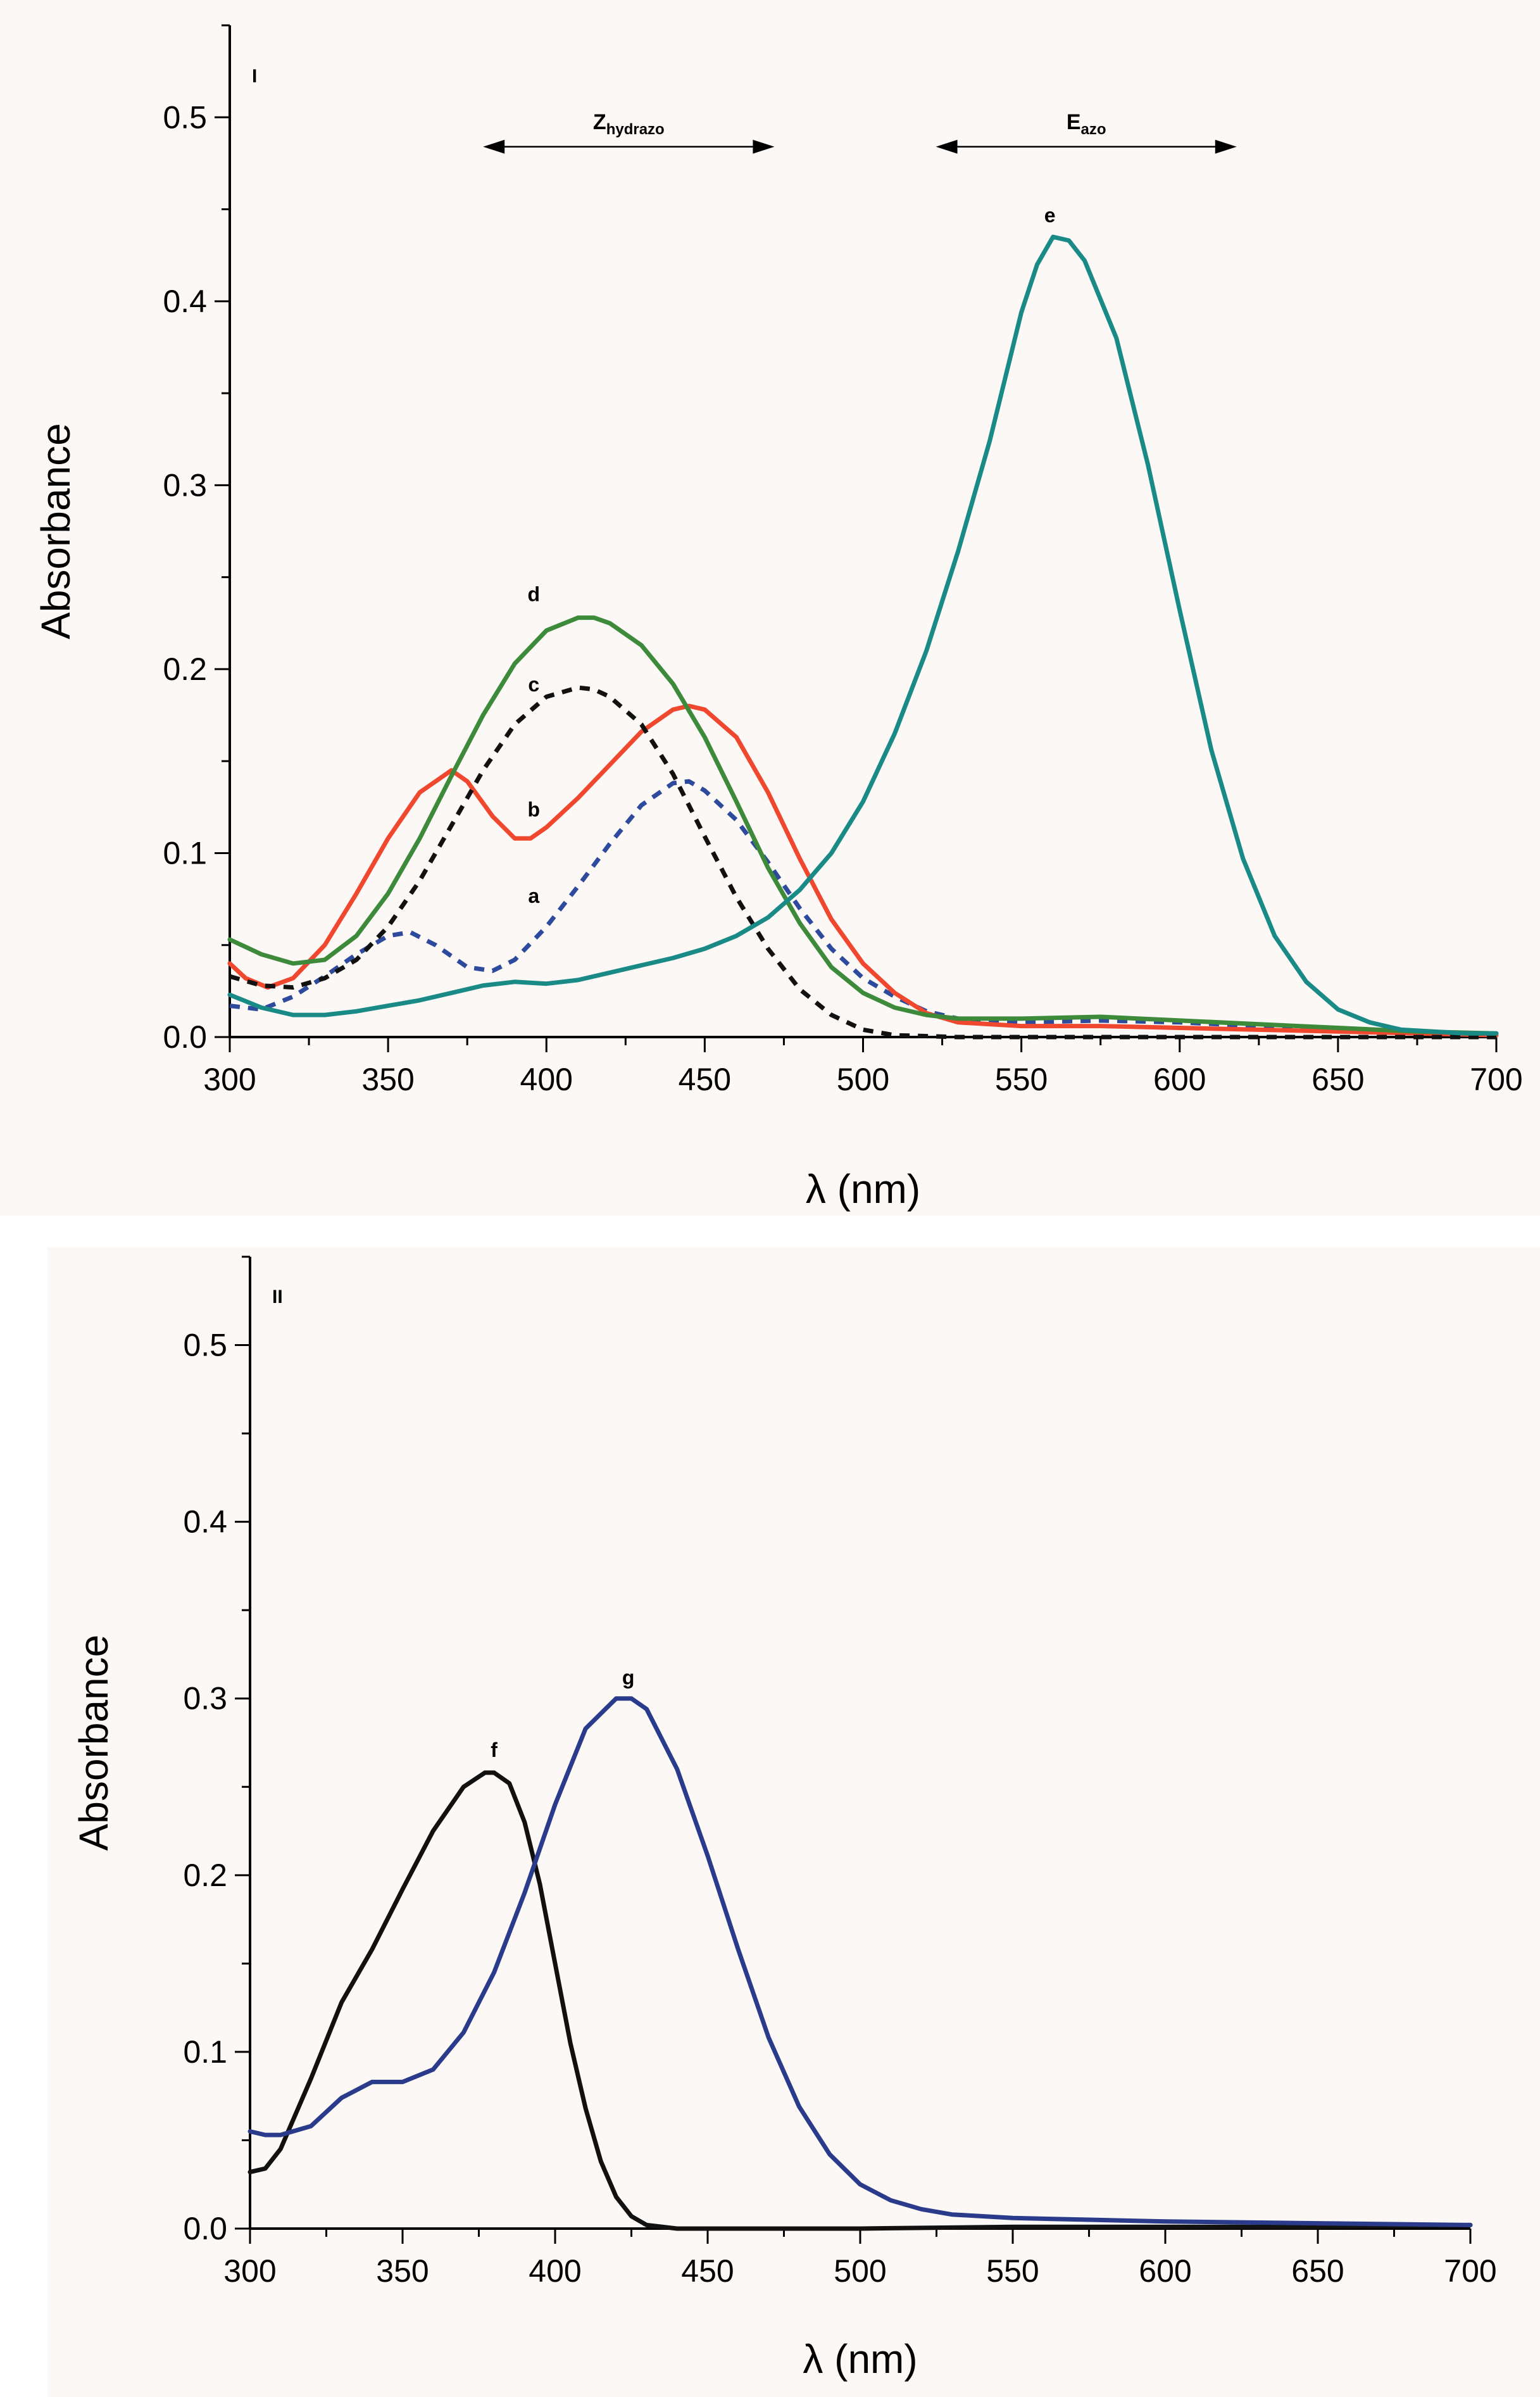  I want to click on series-d-label: d, so click(533, 593).